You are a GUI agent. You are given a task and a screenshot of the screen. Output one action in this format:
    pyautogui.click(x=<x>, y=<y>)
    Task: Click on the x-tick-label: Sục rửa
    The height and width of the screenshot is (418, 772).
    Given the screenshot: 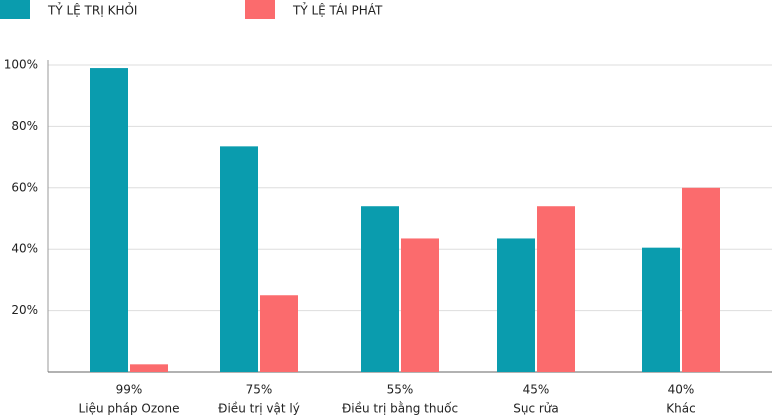 What is the action you would take?
    pyautogui.click(x=536, y=409)
    